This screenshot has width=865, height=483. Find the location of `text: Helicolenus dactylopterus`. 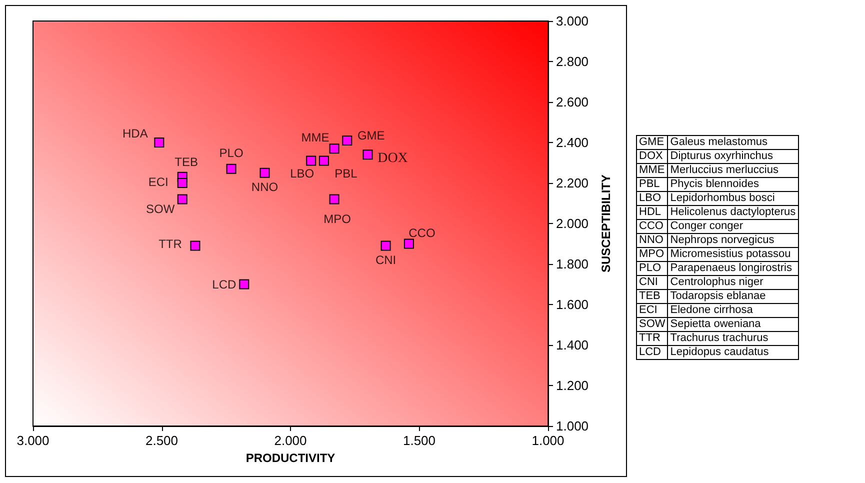

text: Helicolenus dactylopterus is located at coordinates (733, 213).